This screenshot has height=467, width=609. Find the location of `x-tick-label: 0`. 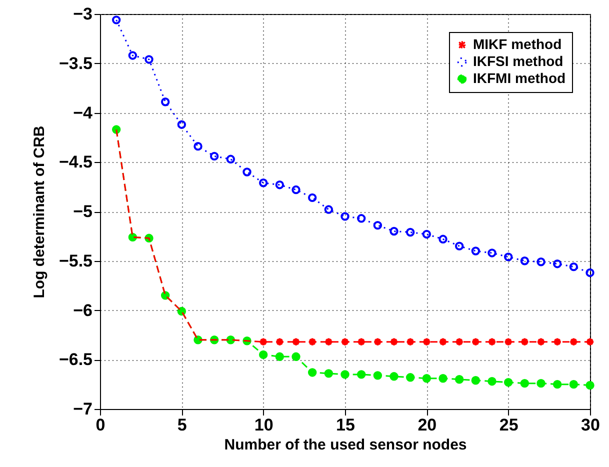

x-tick-label: 0 is located at coordinates (101, 425).